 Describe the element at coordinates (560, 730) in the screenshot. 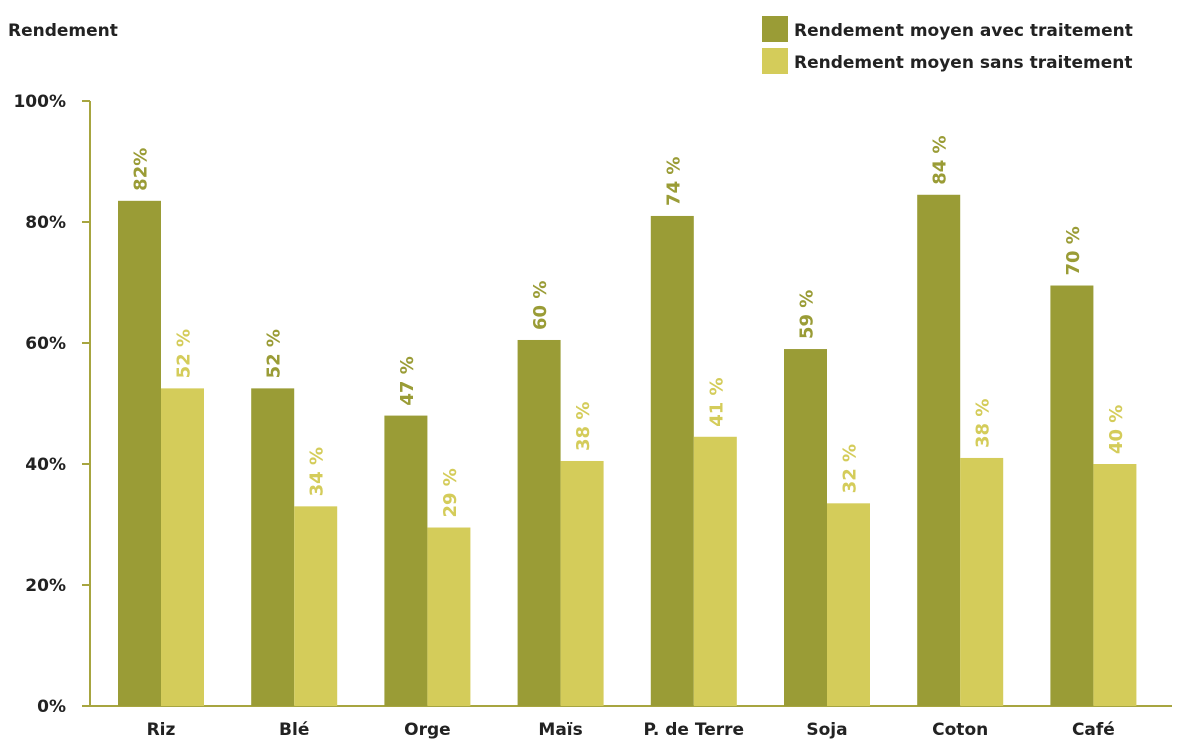

I see `x-category-label: Maïs` at that location.